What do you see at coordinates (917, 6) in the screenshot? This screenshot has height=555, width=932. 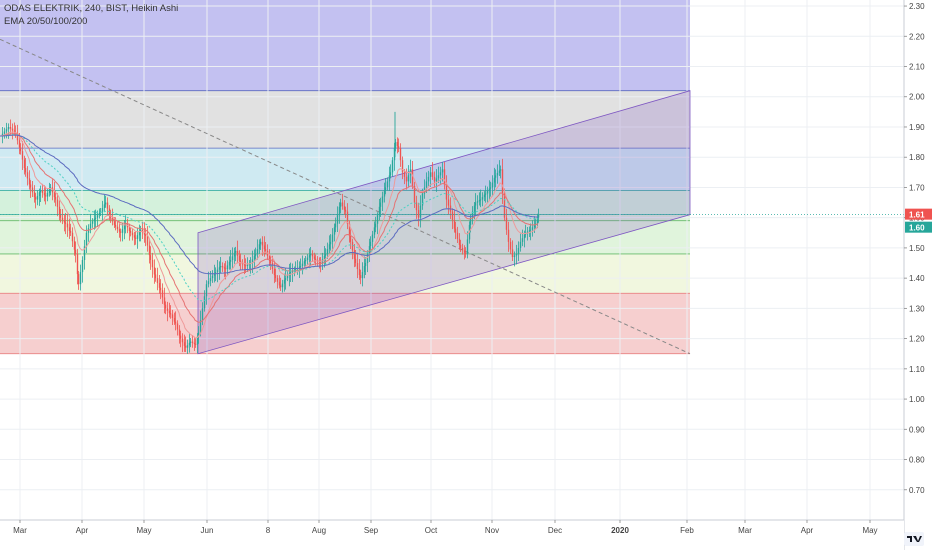 I see `y-tick-label-16: 2.30` at bounding box center [917, 6].